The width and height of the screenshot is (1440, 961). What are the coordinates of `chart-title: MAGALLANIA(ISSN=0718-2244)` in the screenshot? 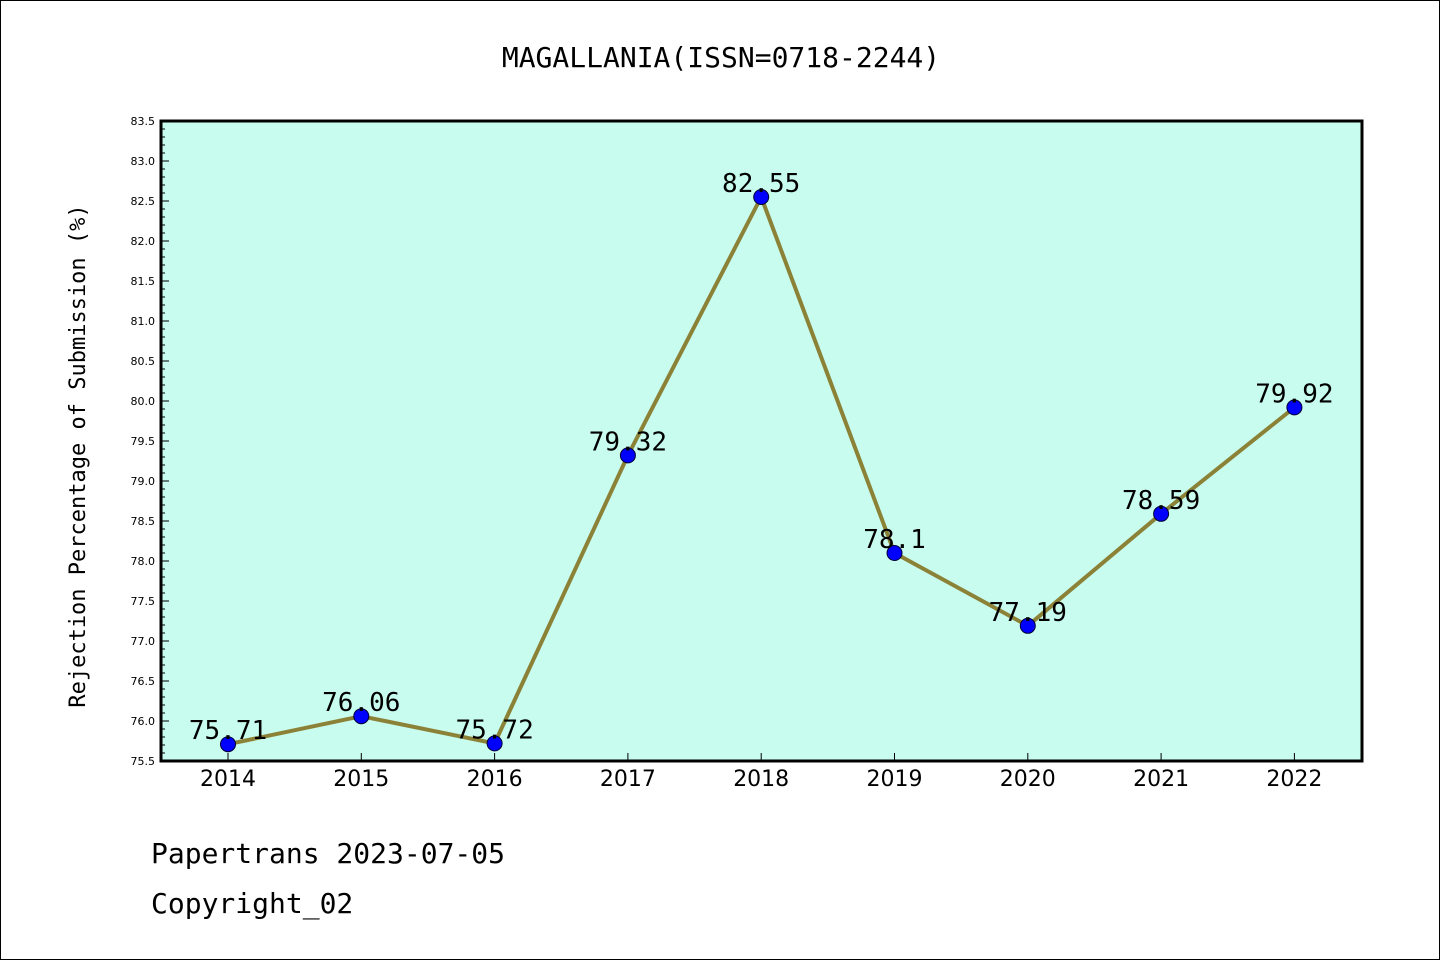 It's located at (721, 57).